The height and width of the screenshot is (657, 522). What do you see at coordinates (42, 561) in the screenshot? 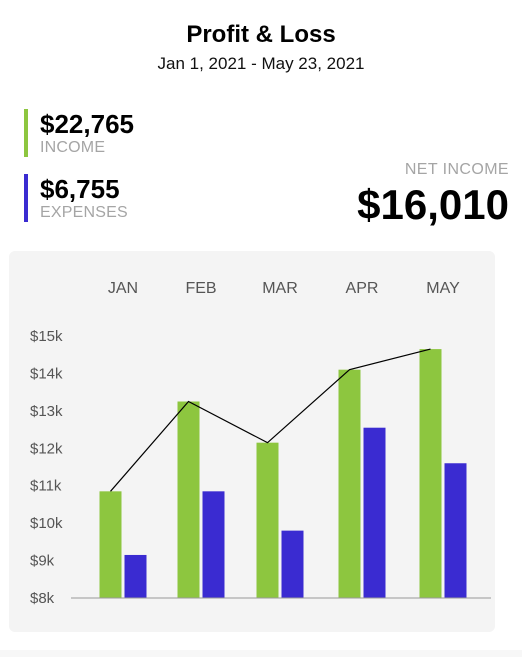
I see `y-tick-label: $9k` at bounding box center [42, 561].